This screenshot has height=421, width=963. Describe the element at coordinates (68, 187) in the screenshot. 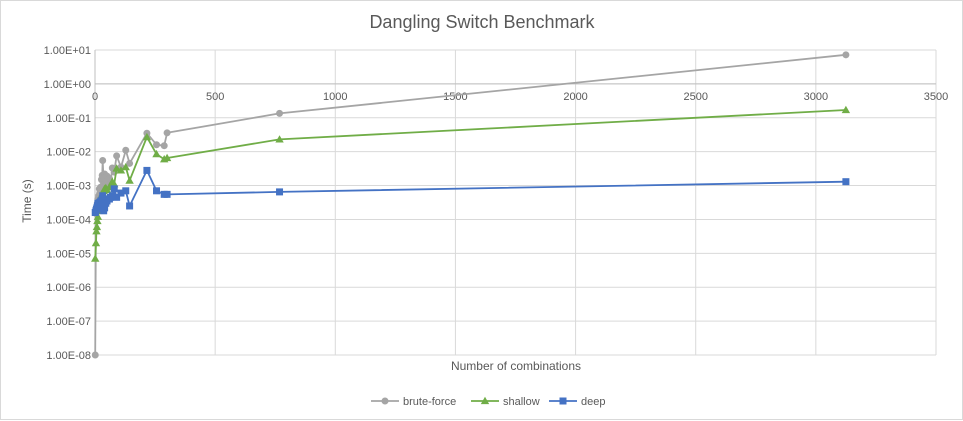

I see `y-tick-label: 1.00E-03` at that location.